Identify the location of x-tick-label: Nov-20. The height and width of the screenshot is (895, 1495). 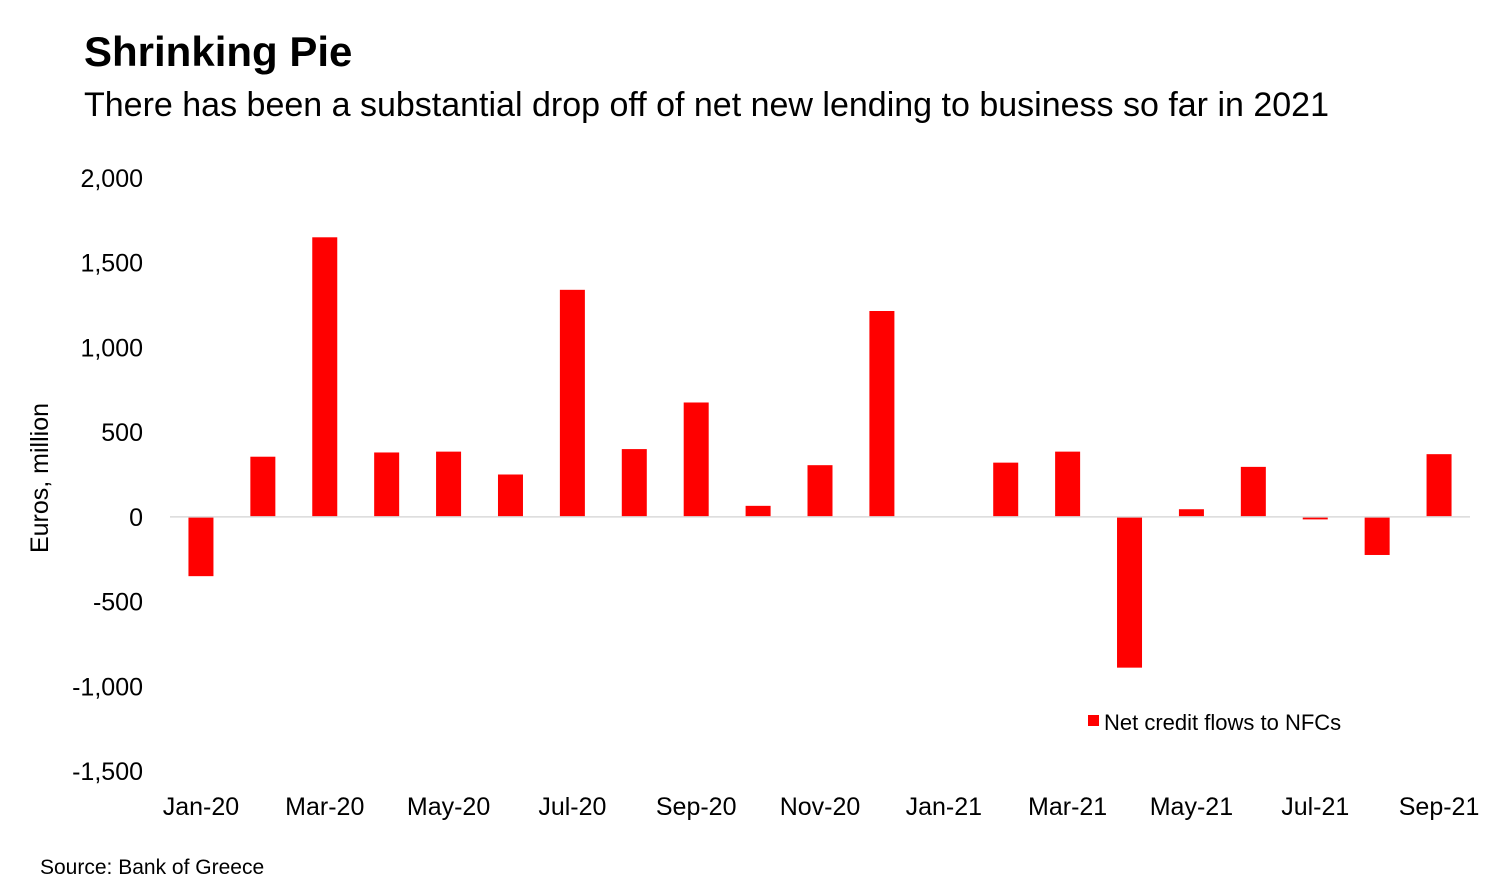
(820, 807).